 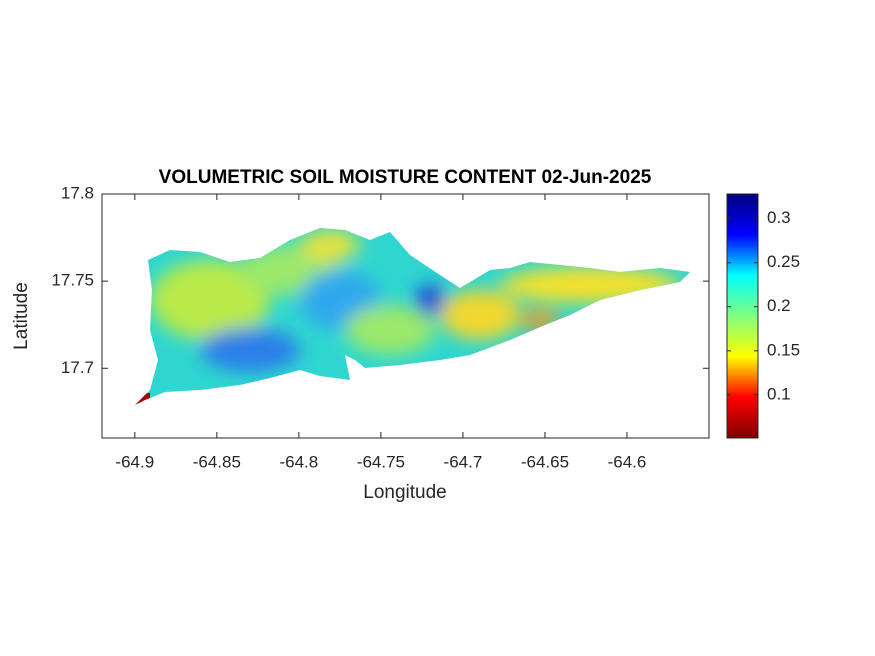 I want to click on x-tick-label: -64.7, so click(x=463, y=461).